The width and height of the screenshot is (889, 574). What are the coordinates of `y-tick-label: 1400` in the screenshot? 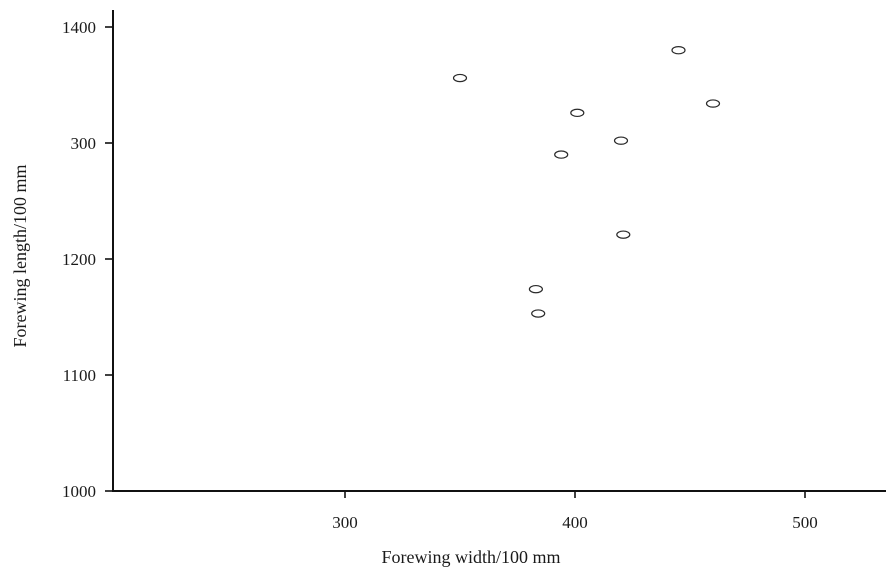 It's located at (79, 27).